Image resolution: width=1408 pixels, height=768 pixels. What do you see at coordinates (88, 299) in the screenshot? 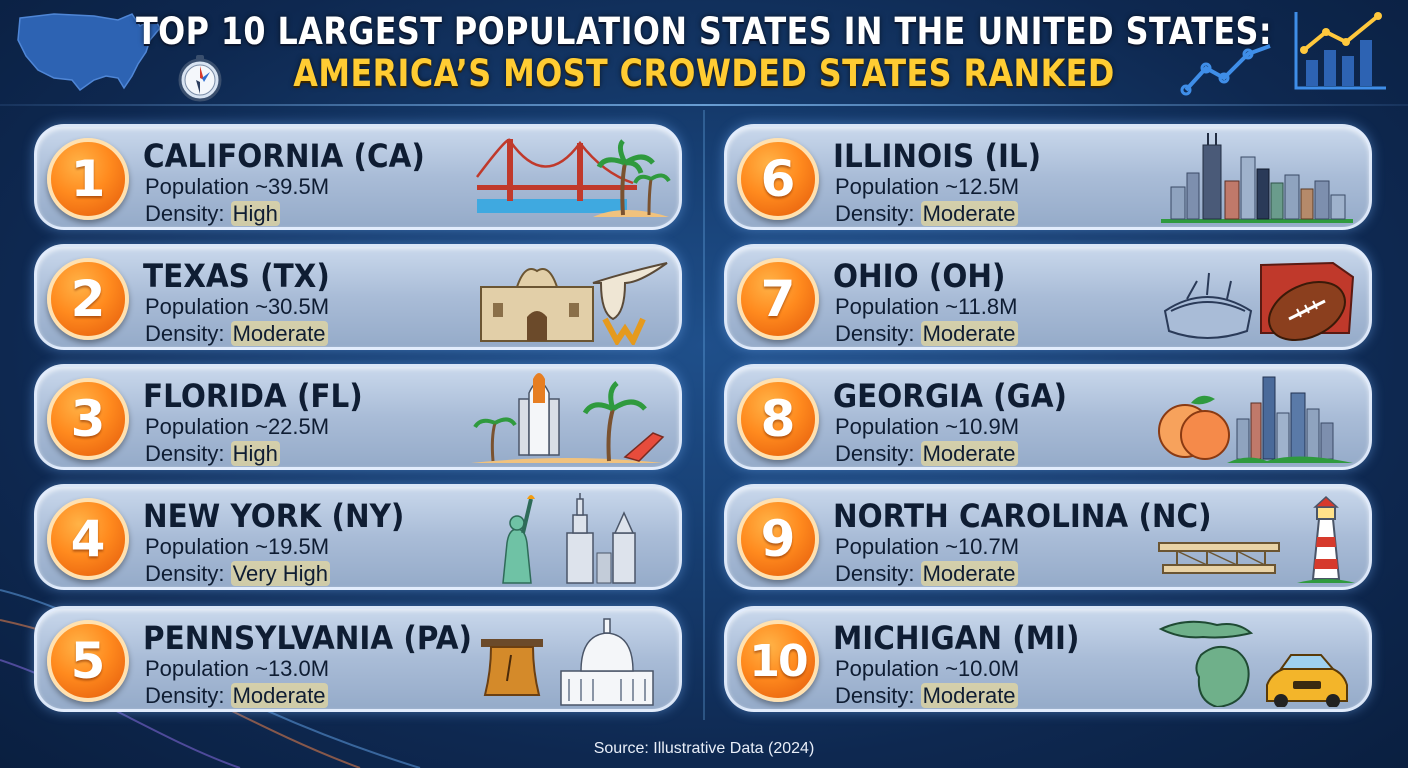
I see `rank-badge: 2` at bounding box center [88, 299].